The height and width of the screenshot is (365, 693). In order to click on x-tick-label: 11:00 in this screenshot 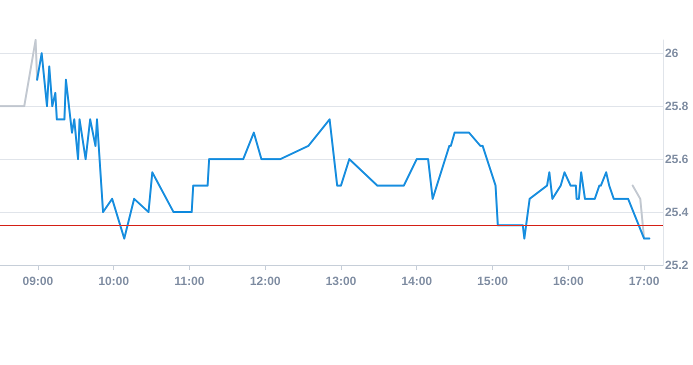, I will do `click(189, 281)`.